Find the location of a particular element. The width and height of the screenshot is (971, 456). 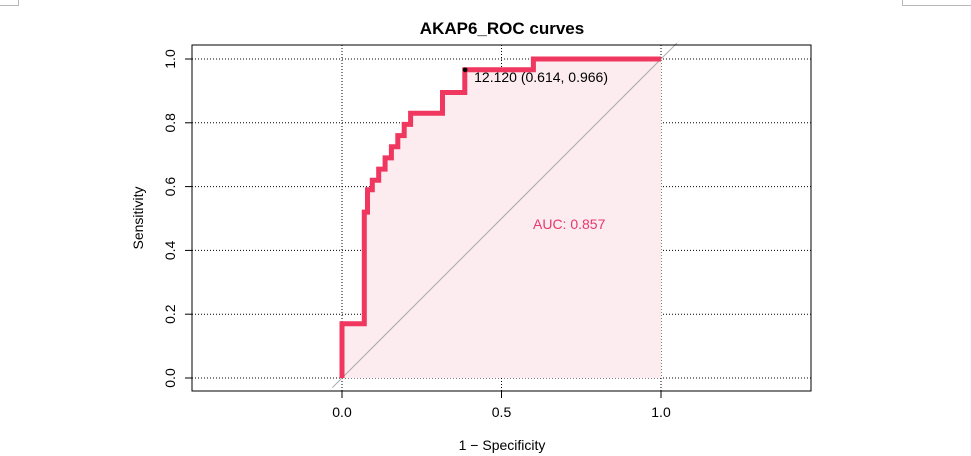

best-threshold-label: 12.120 (0.614, 0.966) is located at coordinates (541, 77).